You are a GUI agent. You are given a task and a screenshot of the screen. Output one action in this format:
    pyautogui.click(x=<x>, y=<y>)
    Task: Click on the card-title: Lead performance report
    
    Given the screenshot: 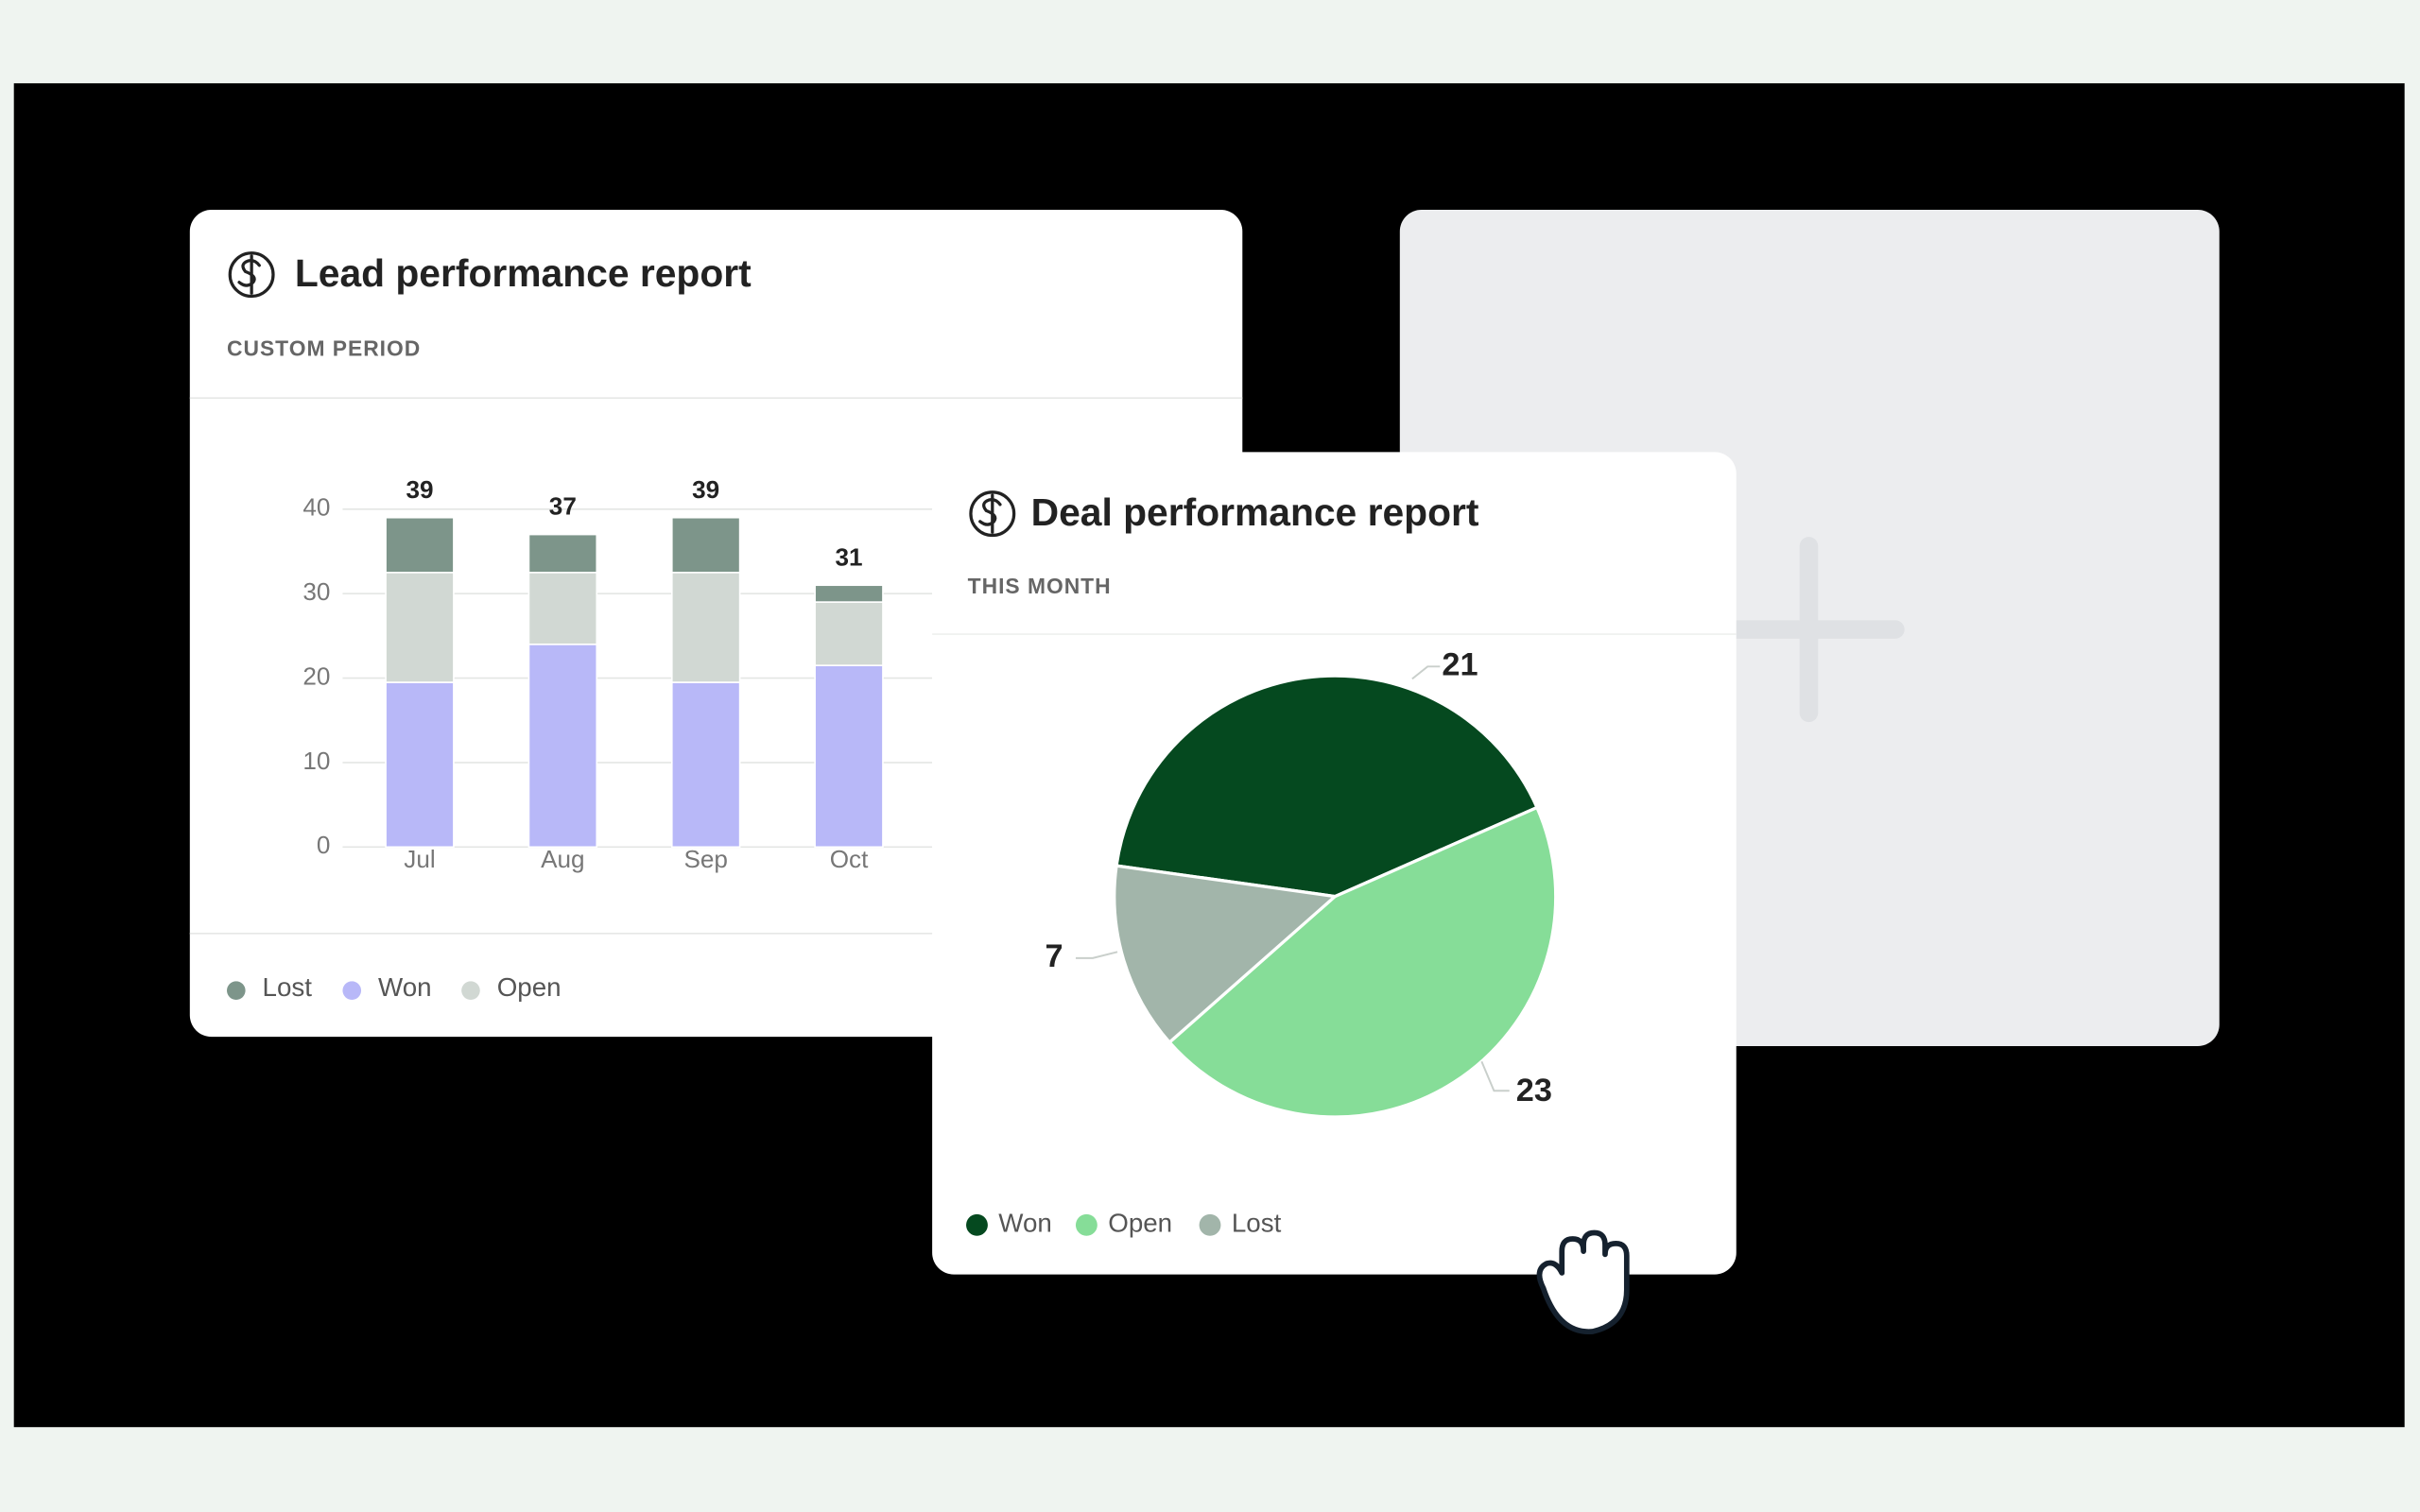 What is the action you would take?
    pyautogui.click(x=523, y=273)
    